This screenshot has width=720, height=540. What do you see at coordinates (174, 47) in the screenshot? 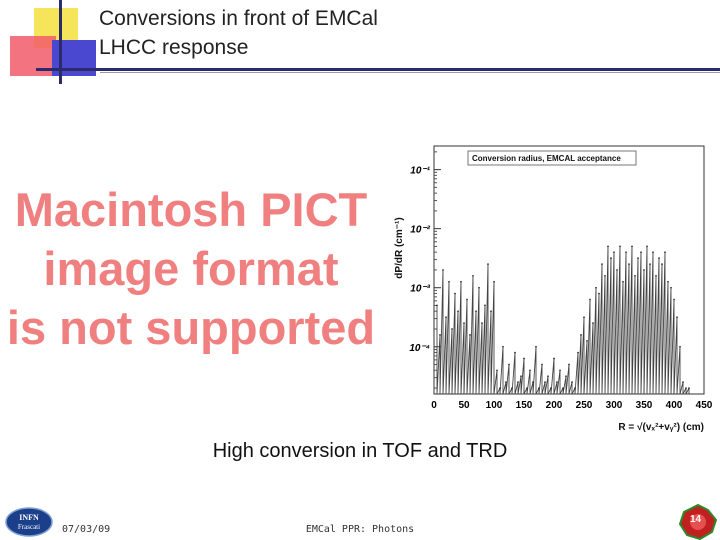
I see `title-line-2: LHCC response` at bounding box center [174, 47].